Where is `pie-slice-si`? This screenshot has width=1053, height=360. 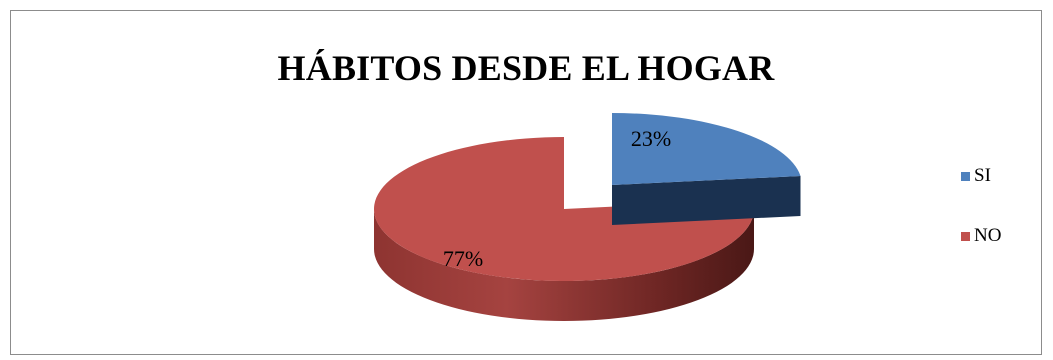 pie-slice-si is located at coordinates (706, 169).